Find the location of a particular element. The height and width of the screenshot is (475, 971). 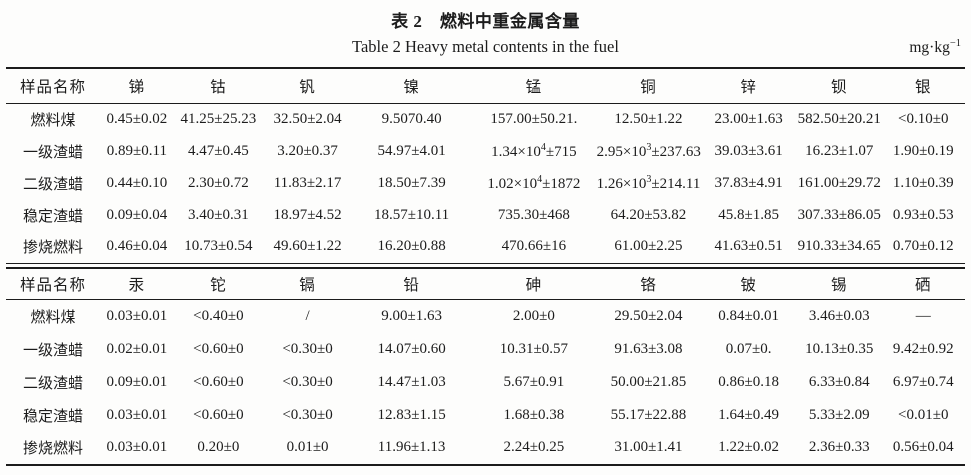

cell-value: / is located at coordinates (307, 315).